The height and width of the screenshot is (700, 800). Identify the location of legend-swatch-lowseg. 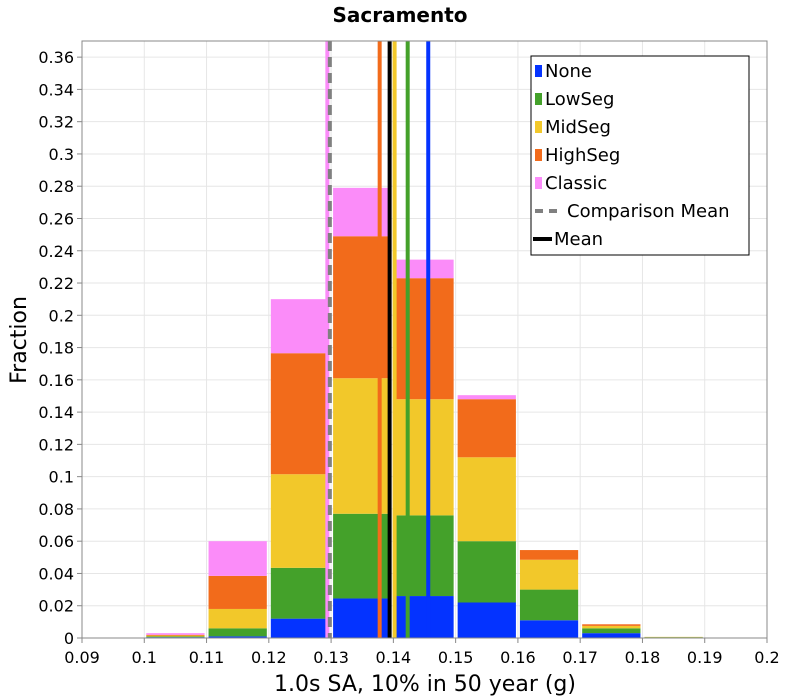
(538, 99).